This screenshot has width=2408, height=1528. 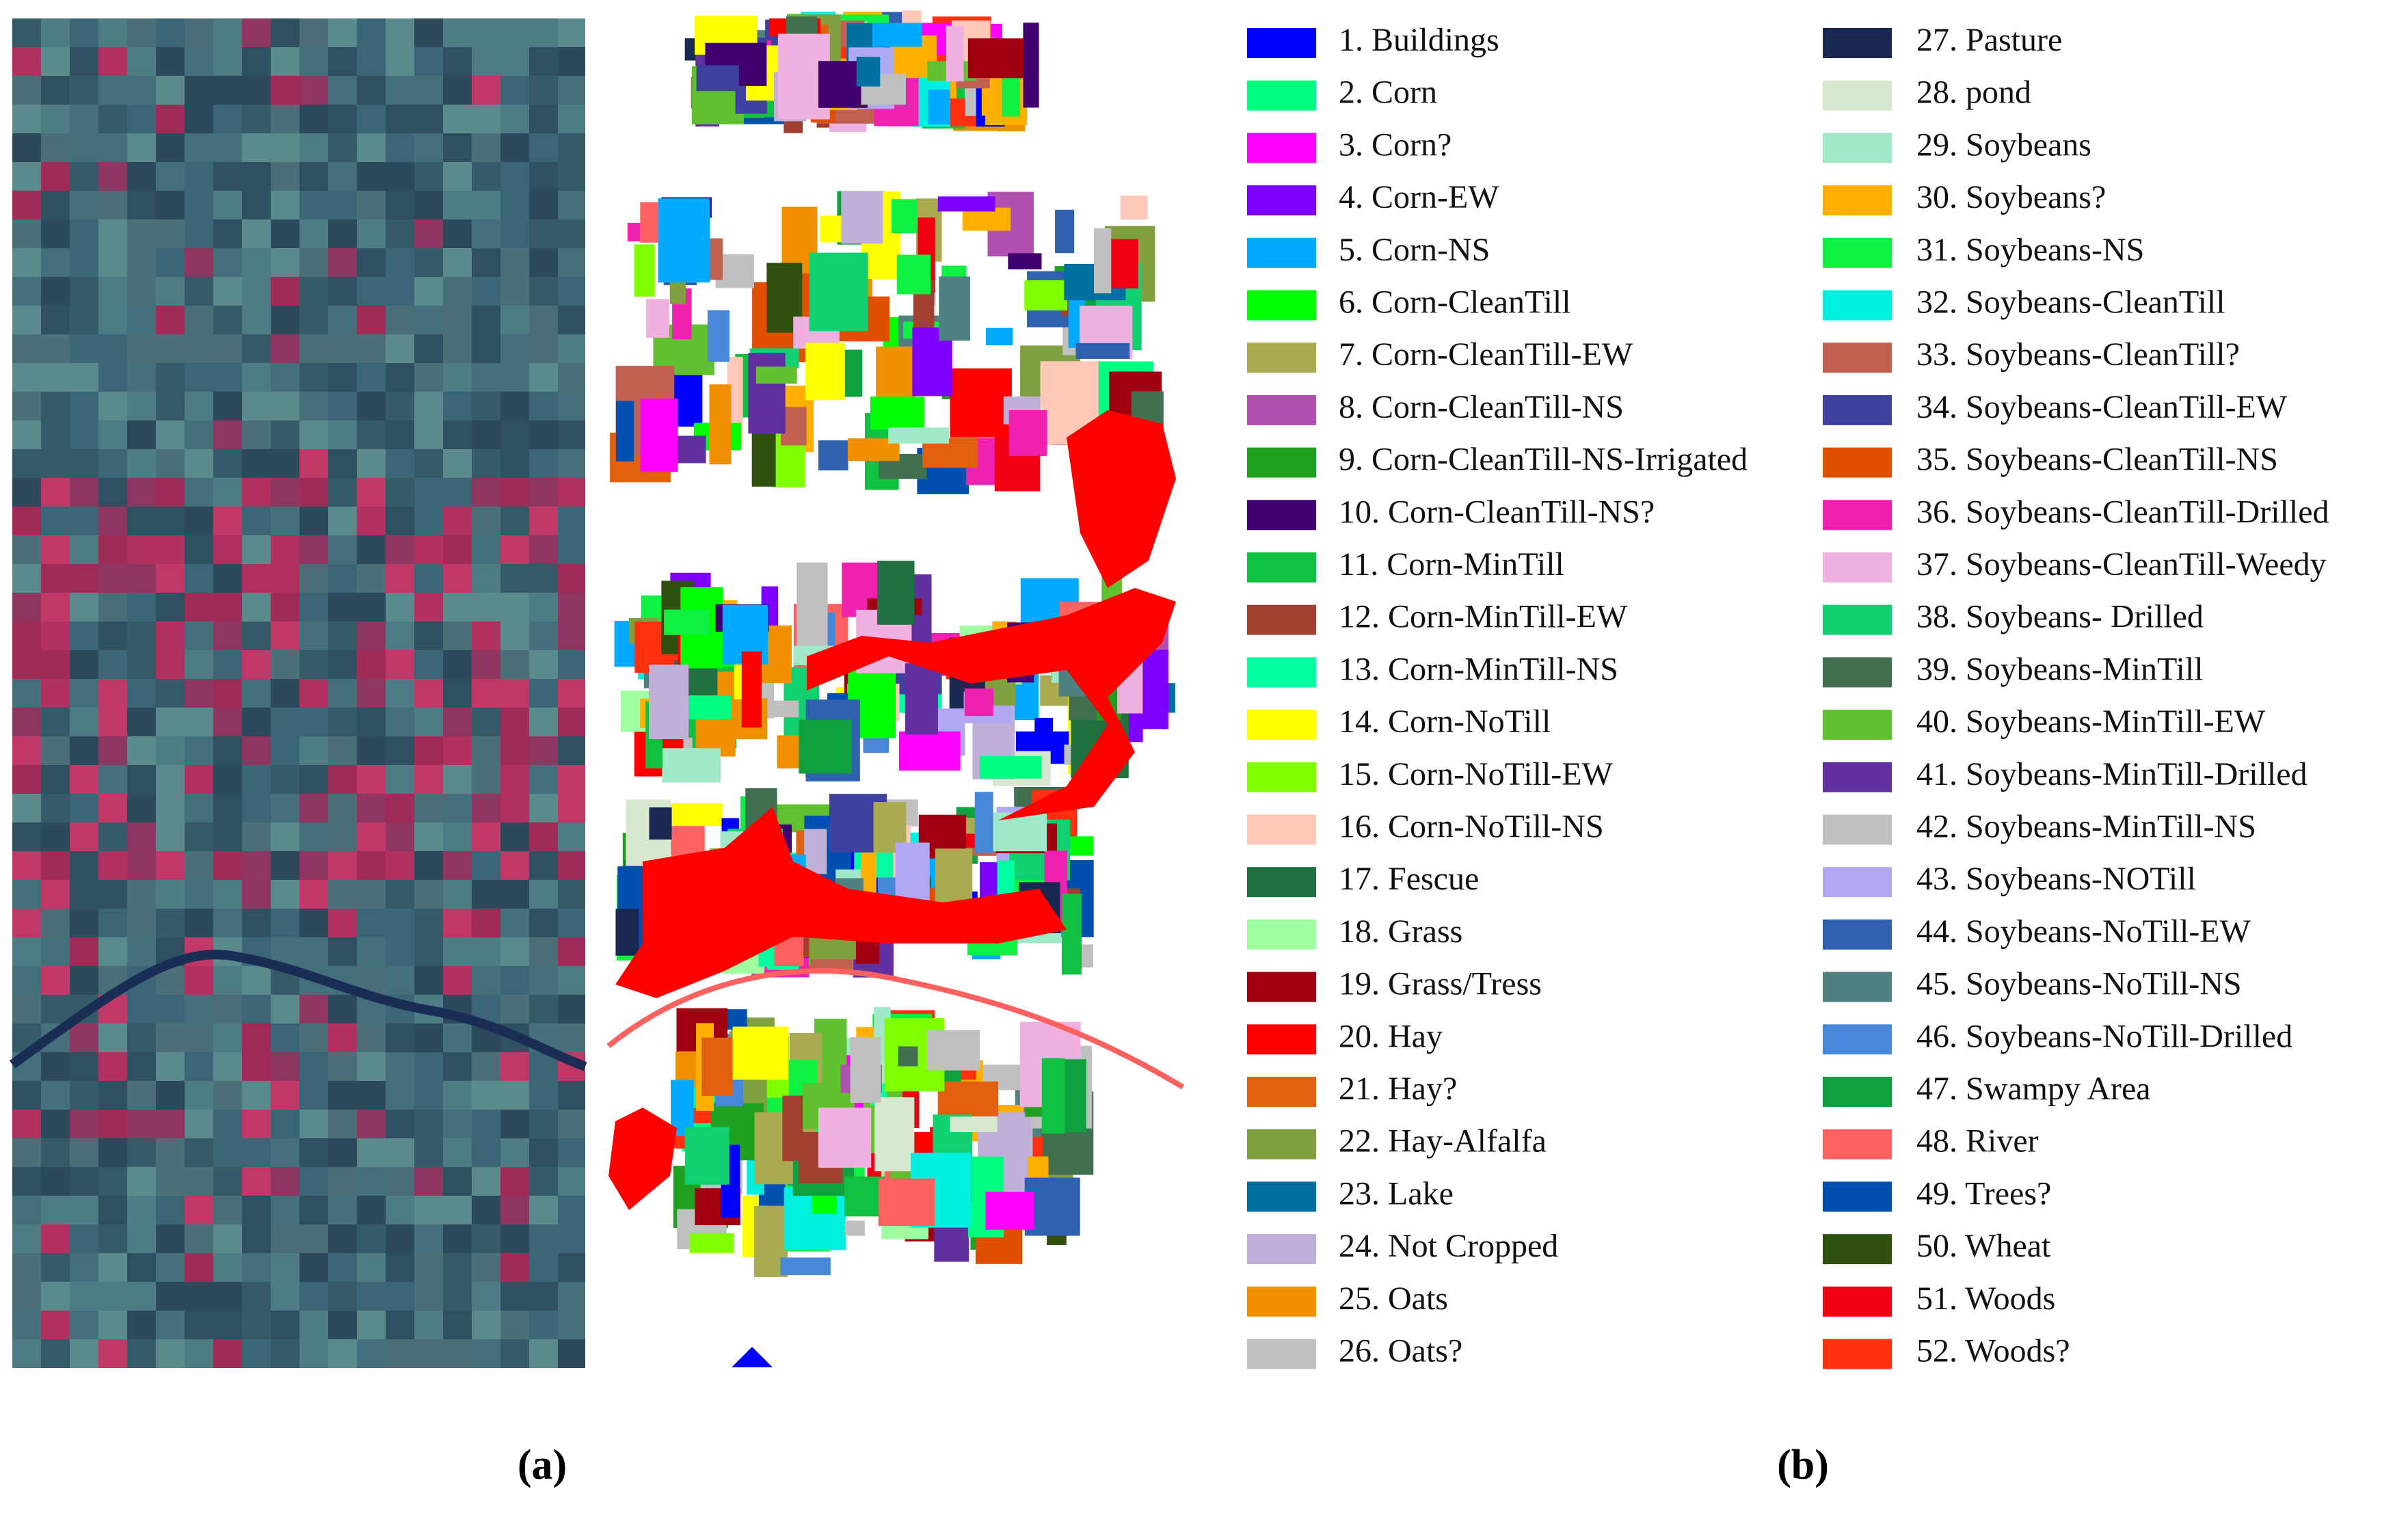 What do you see at coordinates (1478, 669) in the screenshot?
I see `legend-label: 13. Corn-MinTill-NS` at bounding box center [1478, 669].